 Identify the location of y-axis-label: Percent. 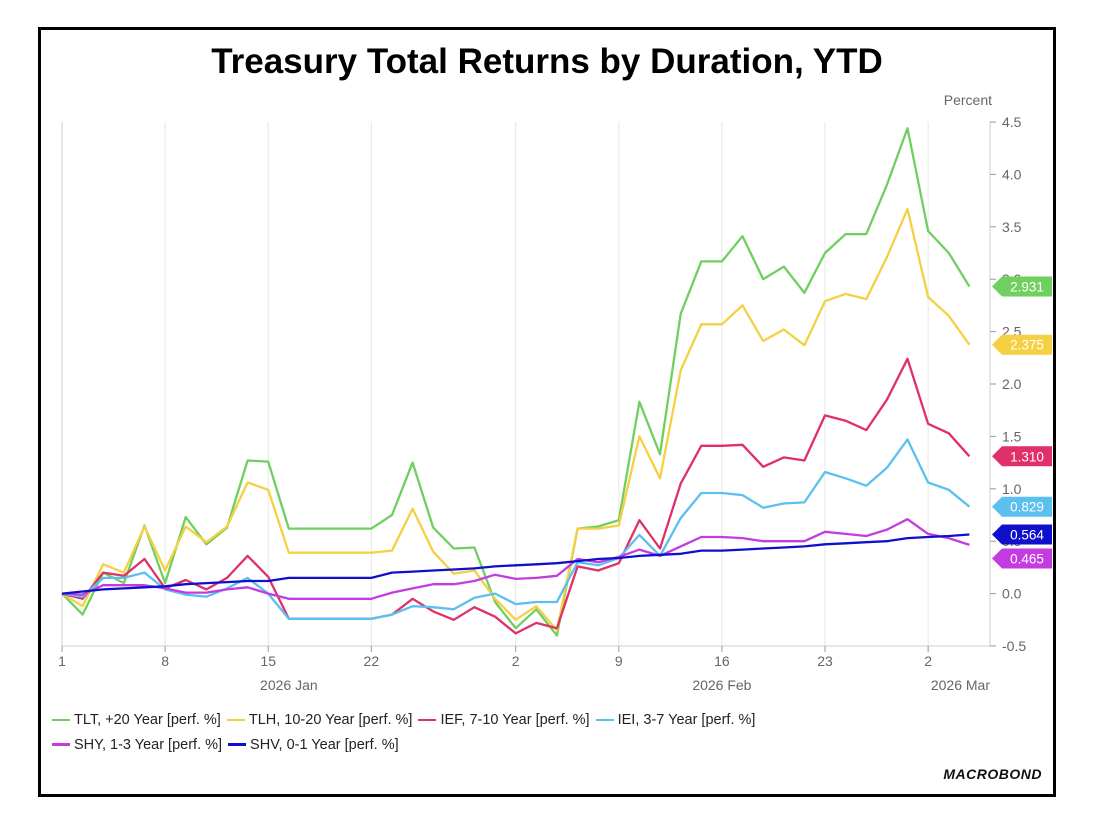
(968, 100).